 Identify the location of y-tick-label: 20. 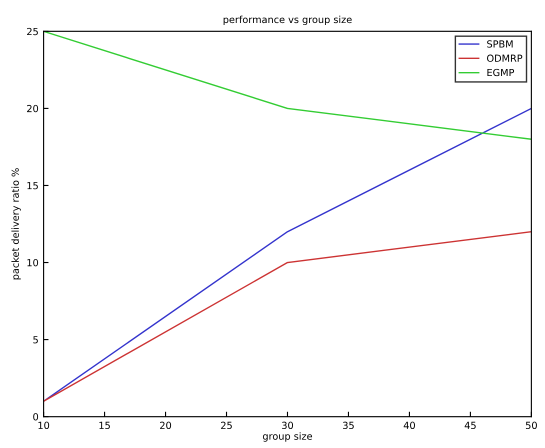
(32, 108).